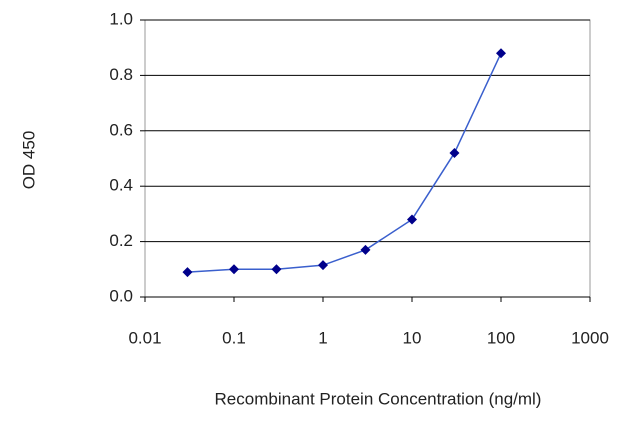  Describe the element at coordinates (28, 160) in the screenshot. I see `y-axis-label: OD 450` at that location.